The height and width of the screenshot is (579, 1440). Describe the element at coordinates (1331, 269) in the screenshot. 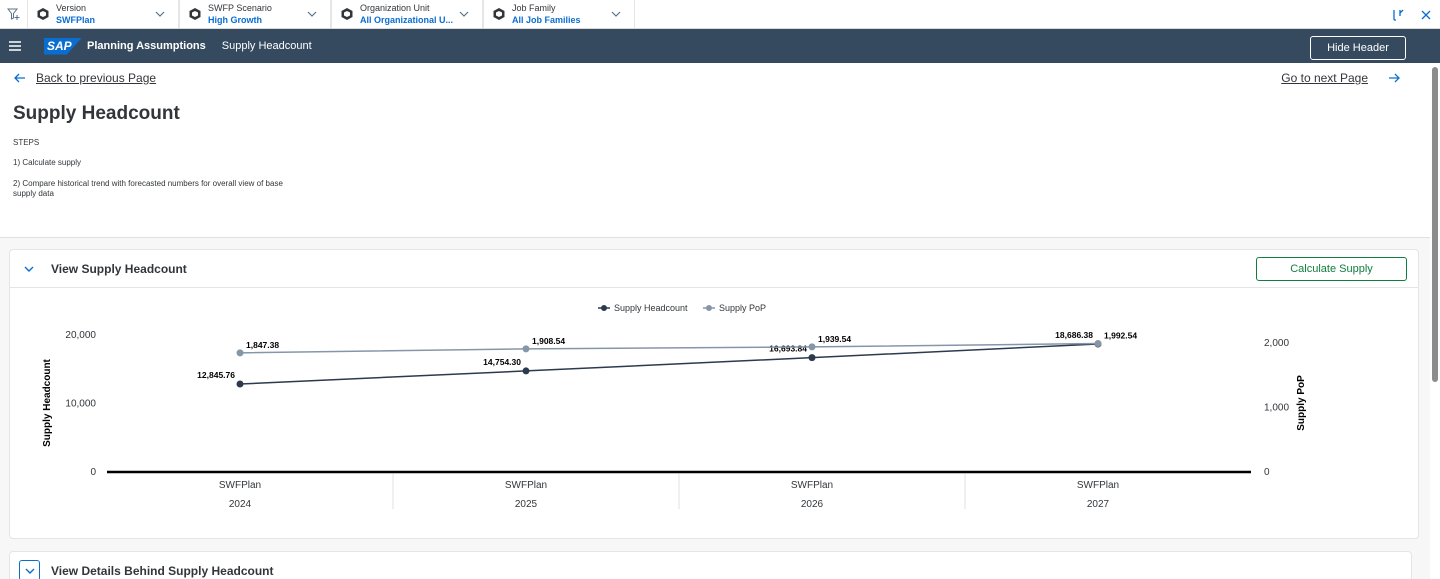

I see `calculate-supply-button: Calculate Supply` at that location.